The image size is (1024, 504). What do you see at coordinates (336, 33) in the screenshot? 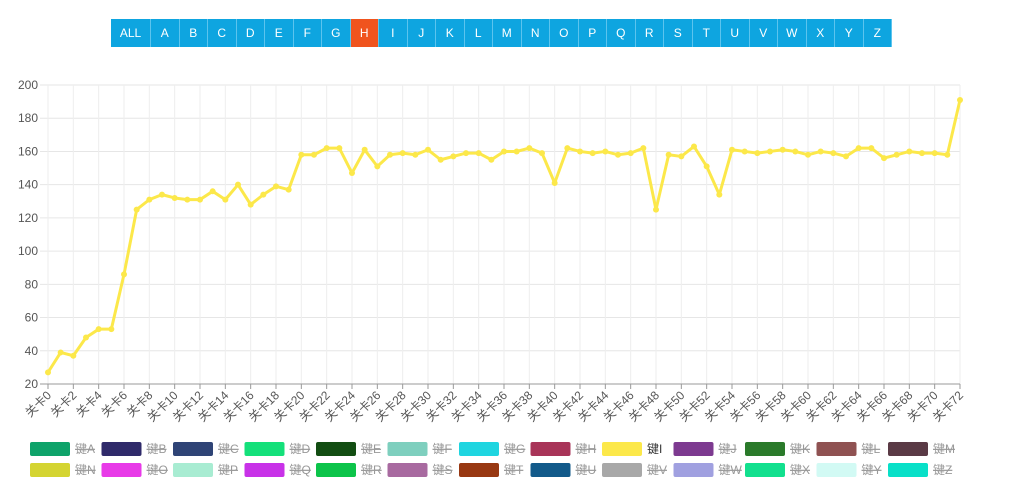
I see `filter-button: G` at bounding box center [336, 33].